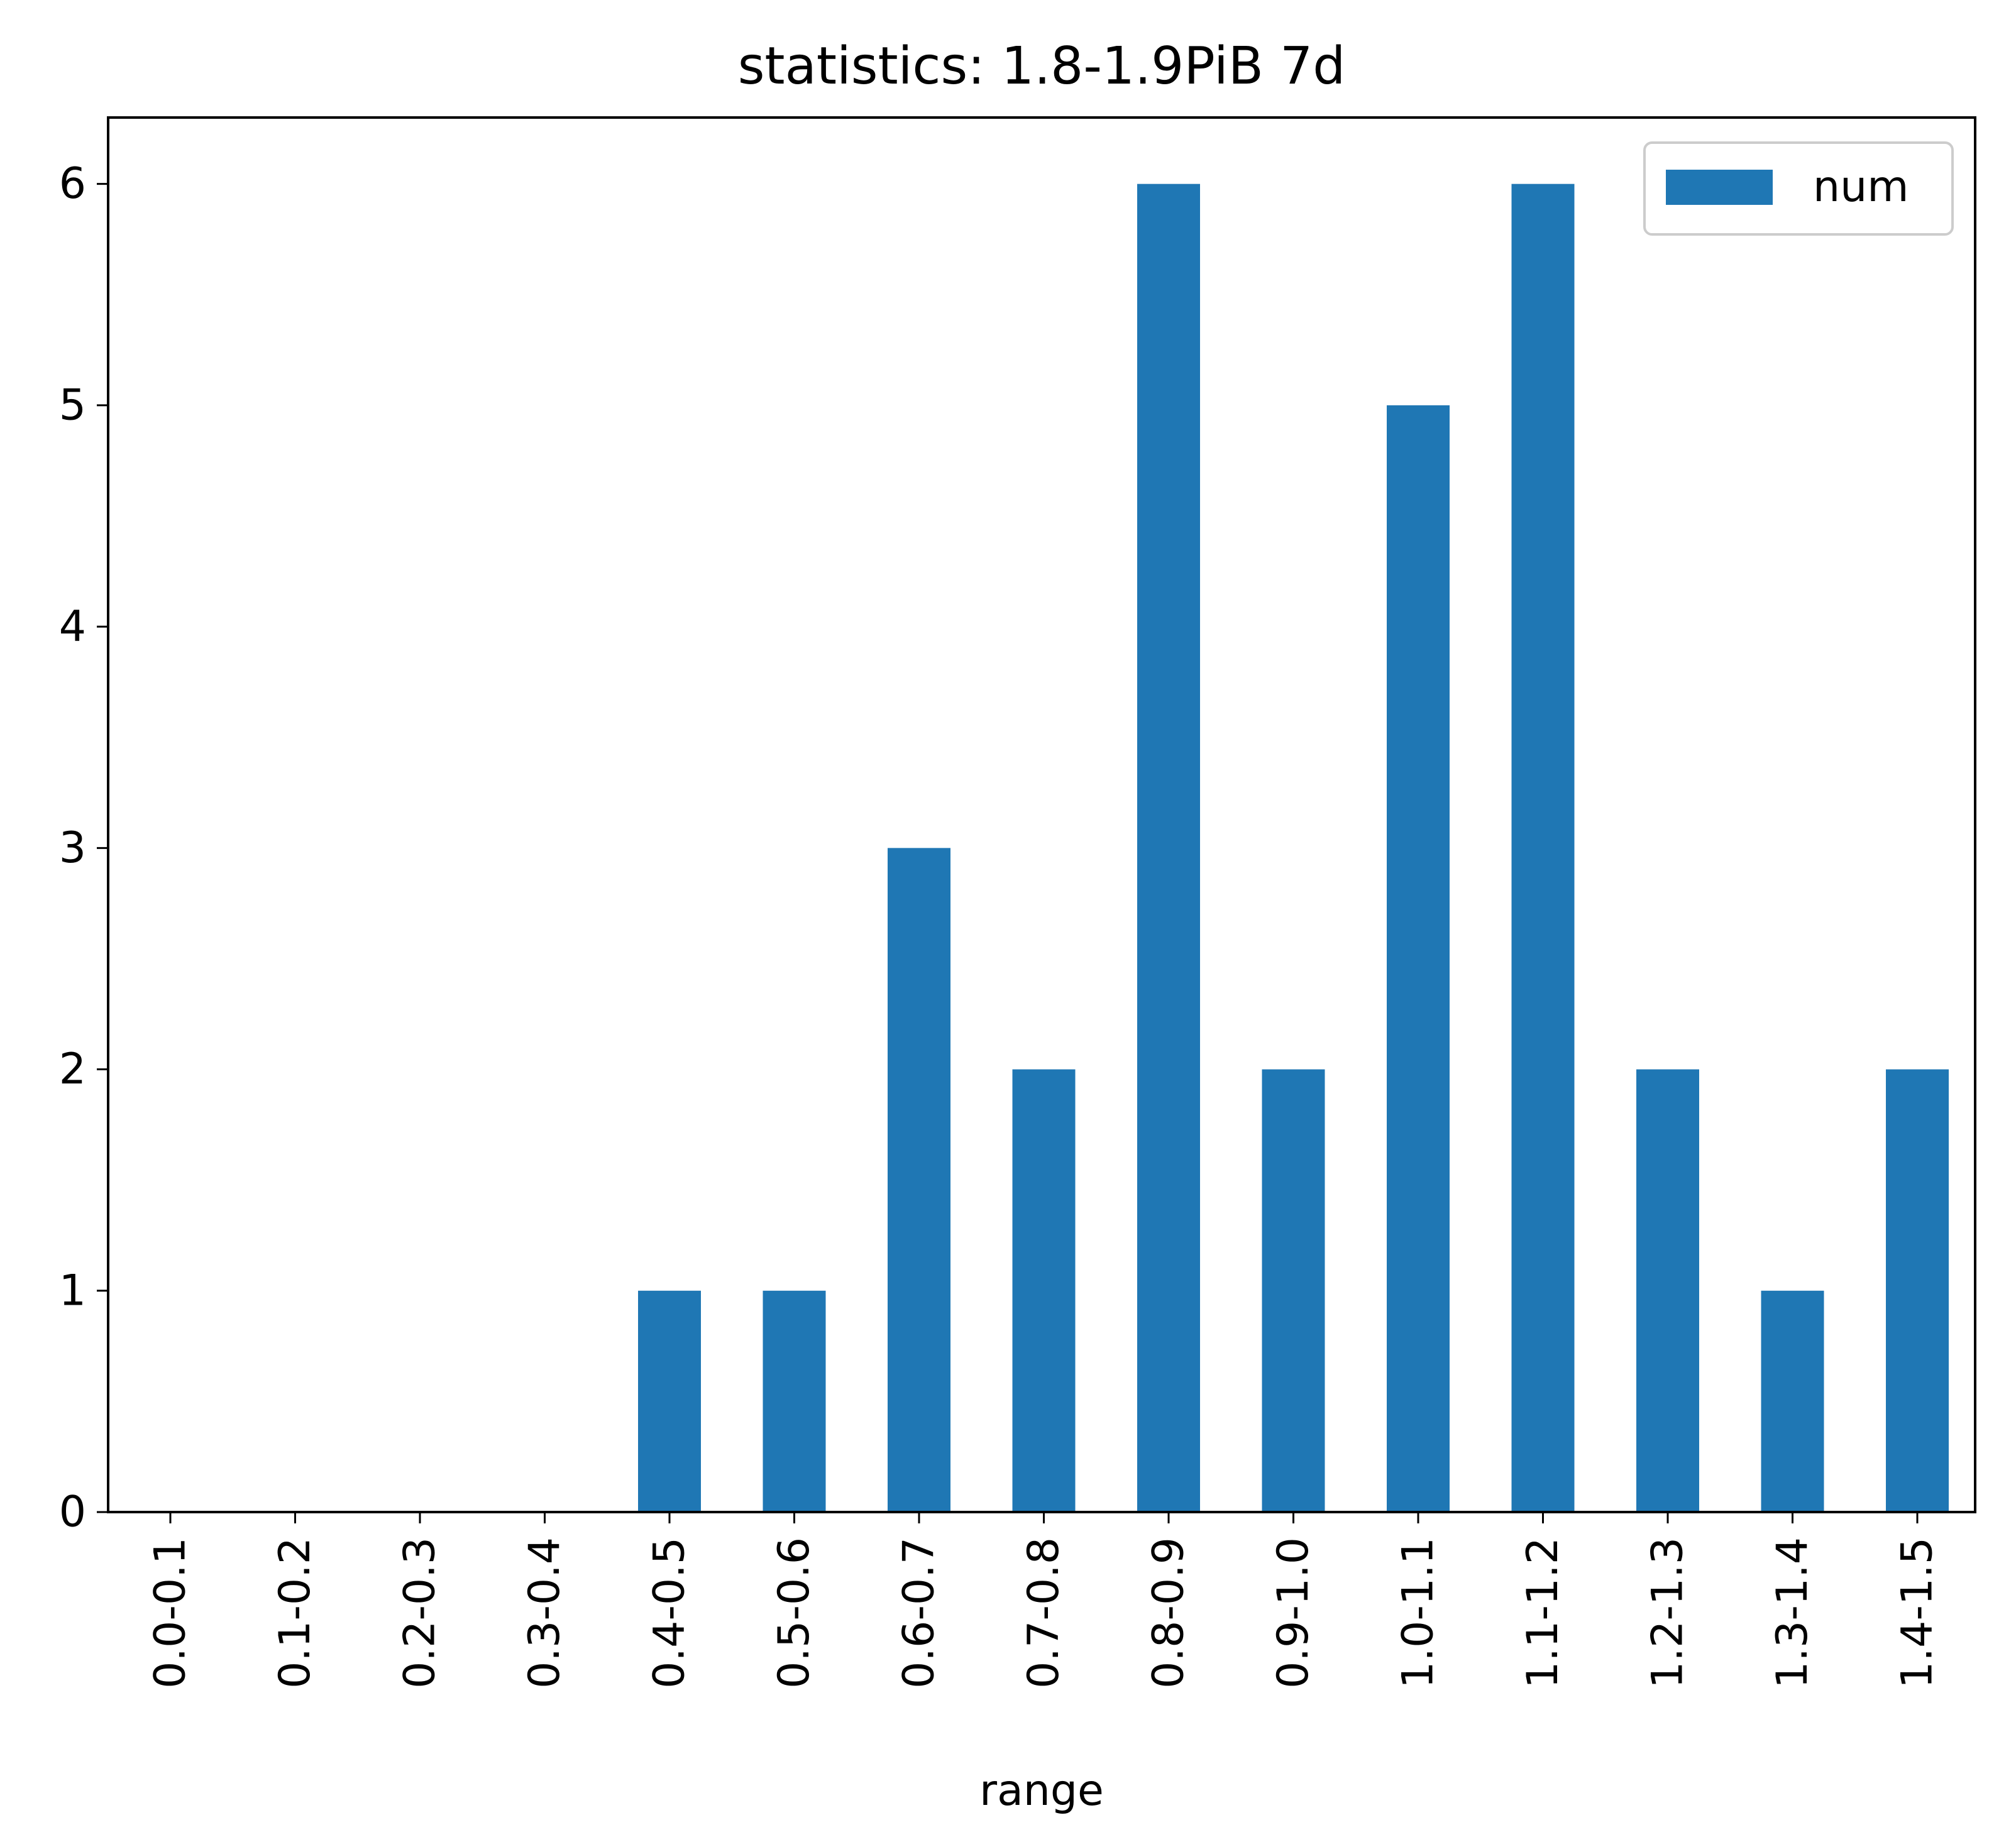 This screenshot has height=1842, width=2016. What do you see at coordinates (295, 1613) in the screenshot?
I see `x-tick-label: 0.1-0.2` at bounding box center [295, 1613].